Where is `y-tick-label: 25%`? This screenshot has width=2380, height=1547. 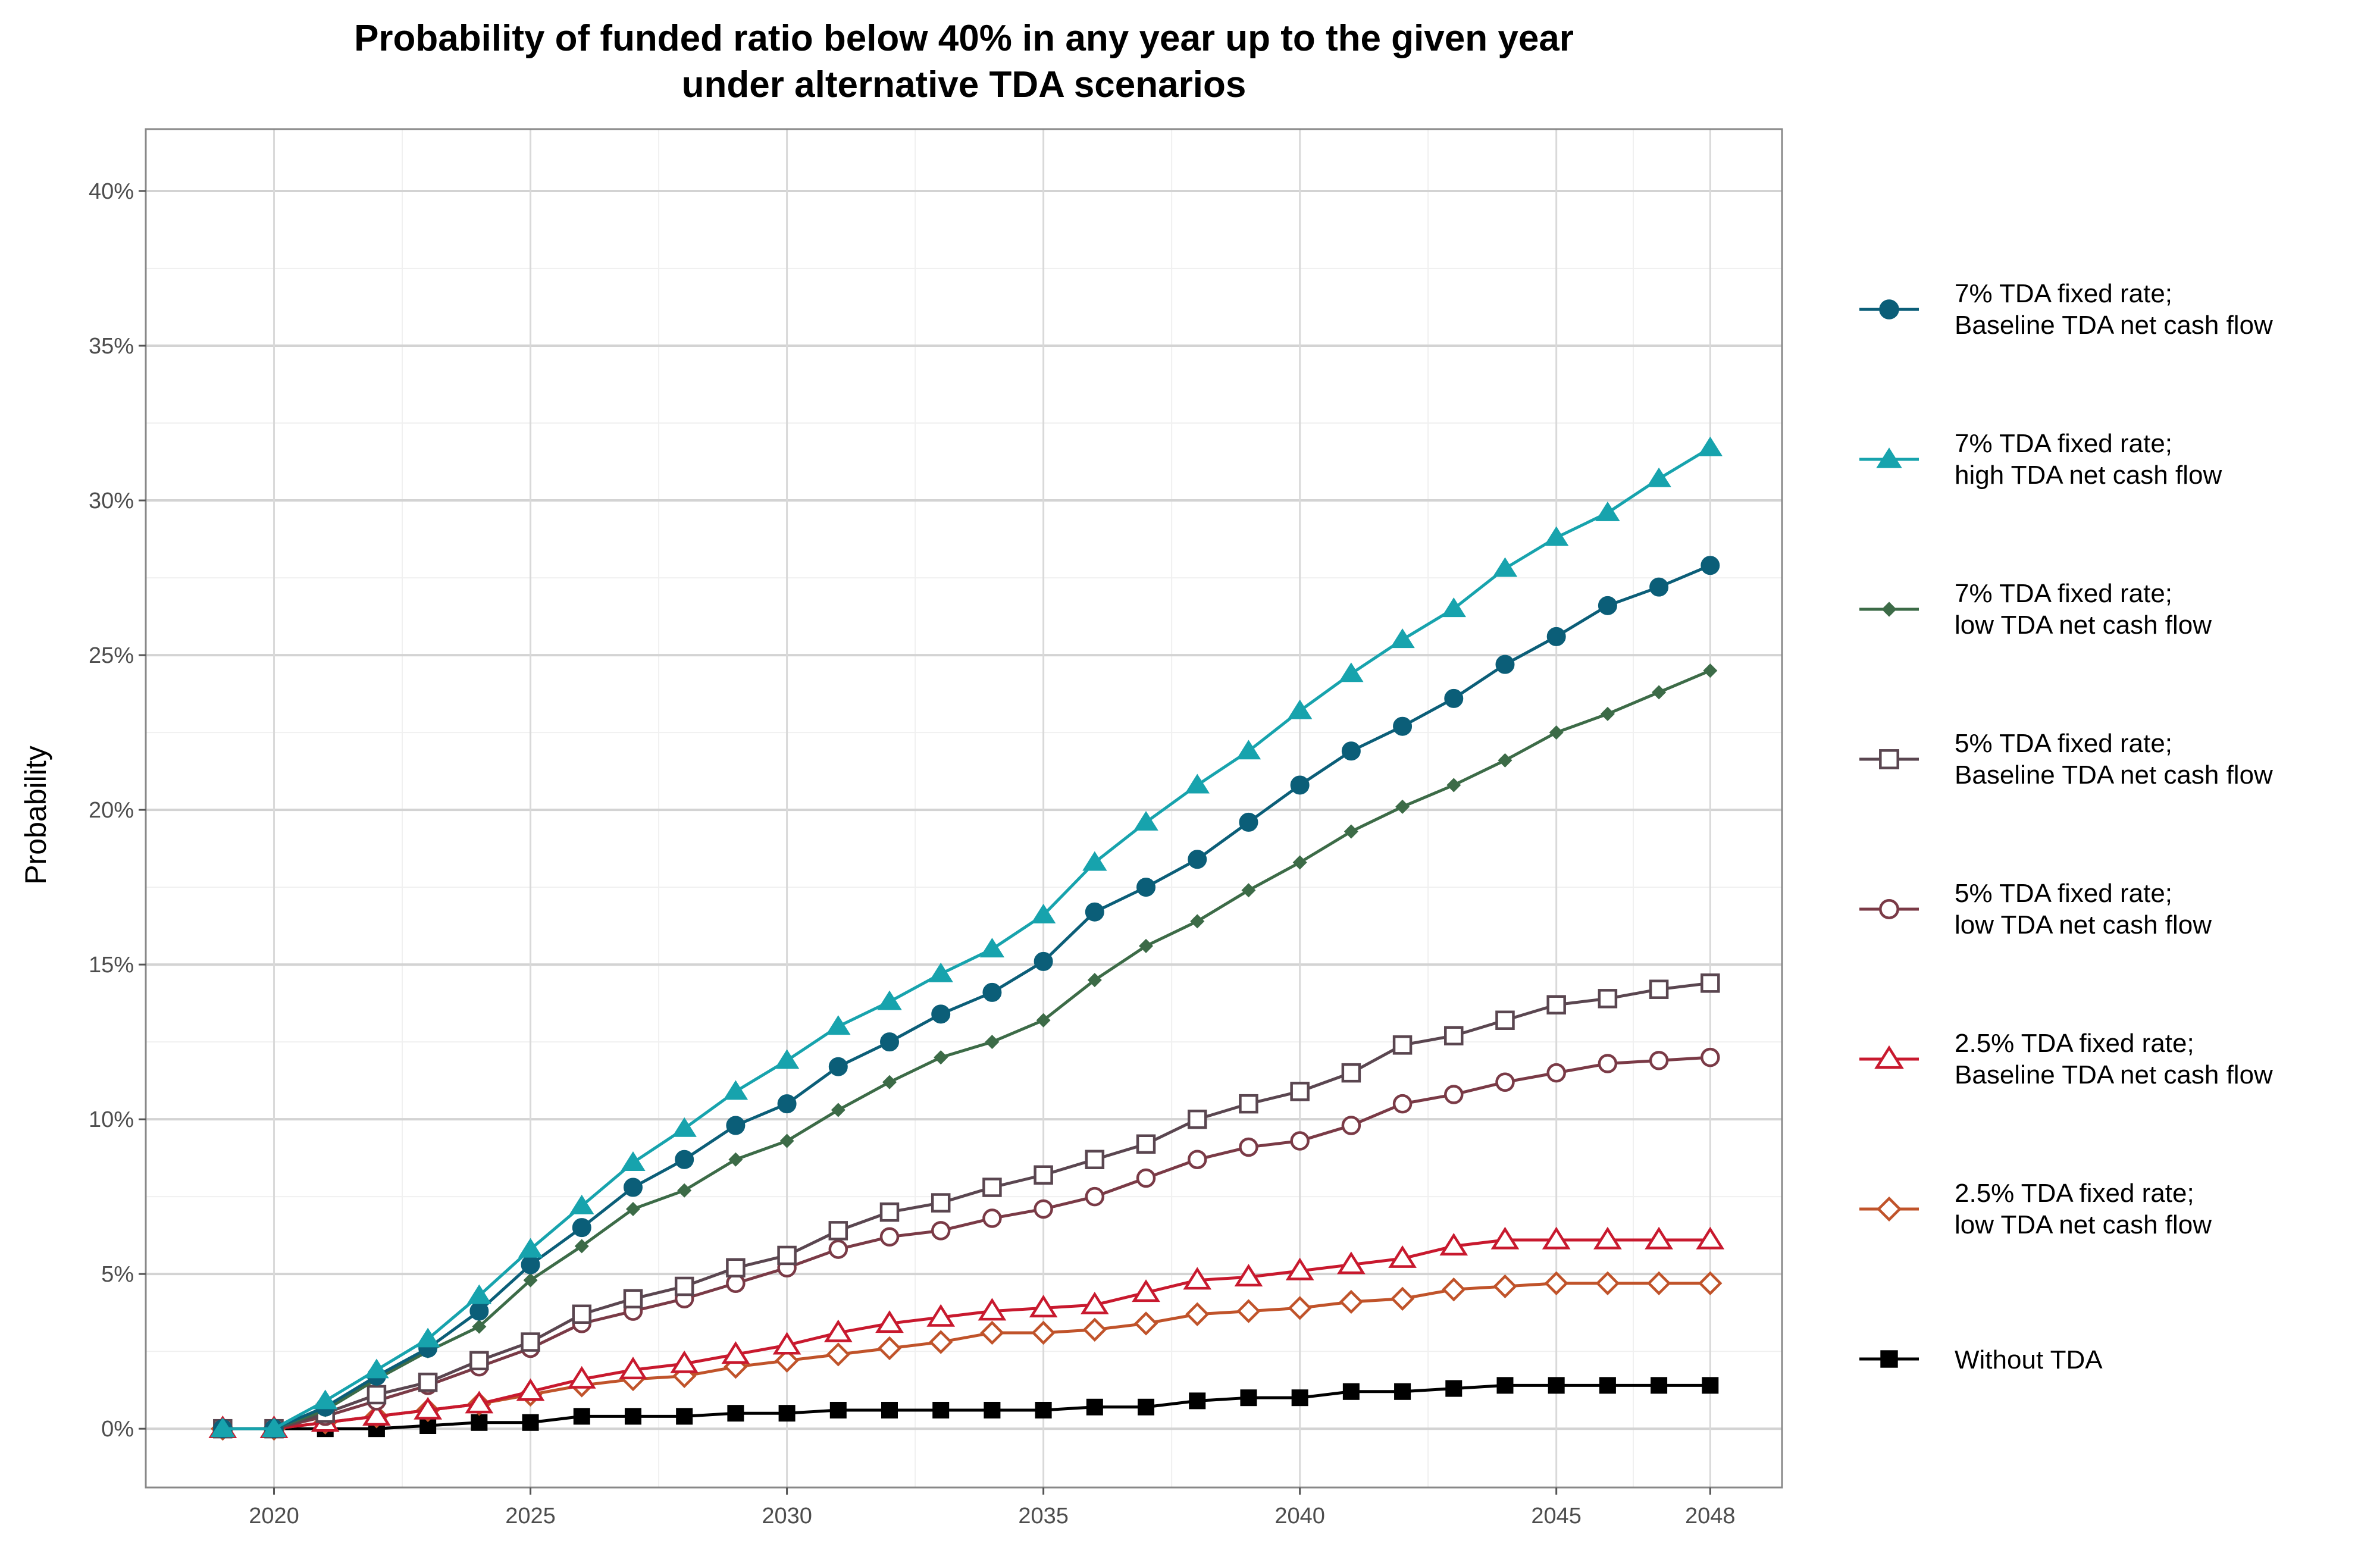
y-tick-label: 25% is located at coordinates (111, 655).